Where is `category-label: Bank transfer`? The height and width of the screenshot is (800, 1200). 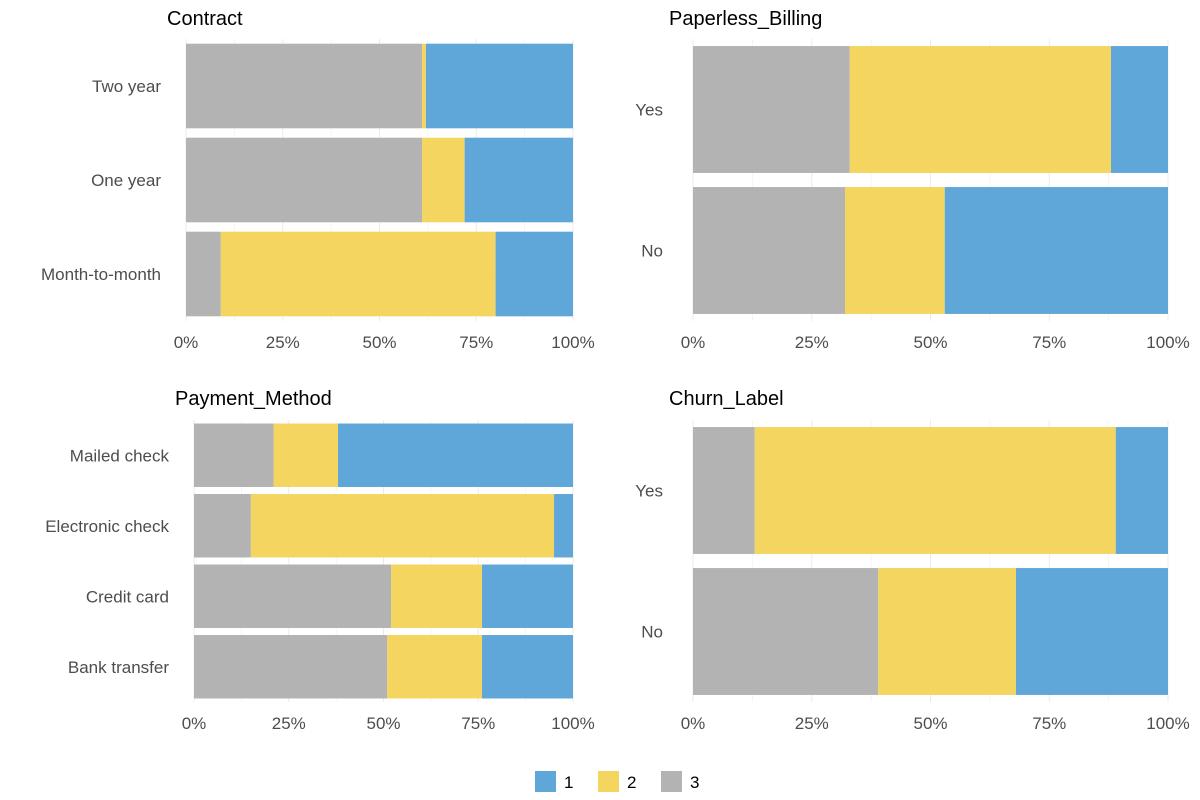 category-label: Bank transfer is located at coordinates (118, 667).